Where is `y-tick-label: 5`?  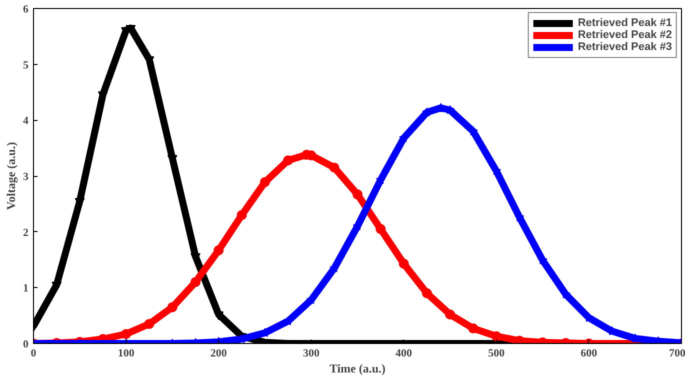
y-tick-label: 5 is located at coordinates (26, 65).